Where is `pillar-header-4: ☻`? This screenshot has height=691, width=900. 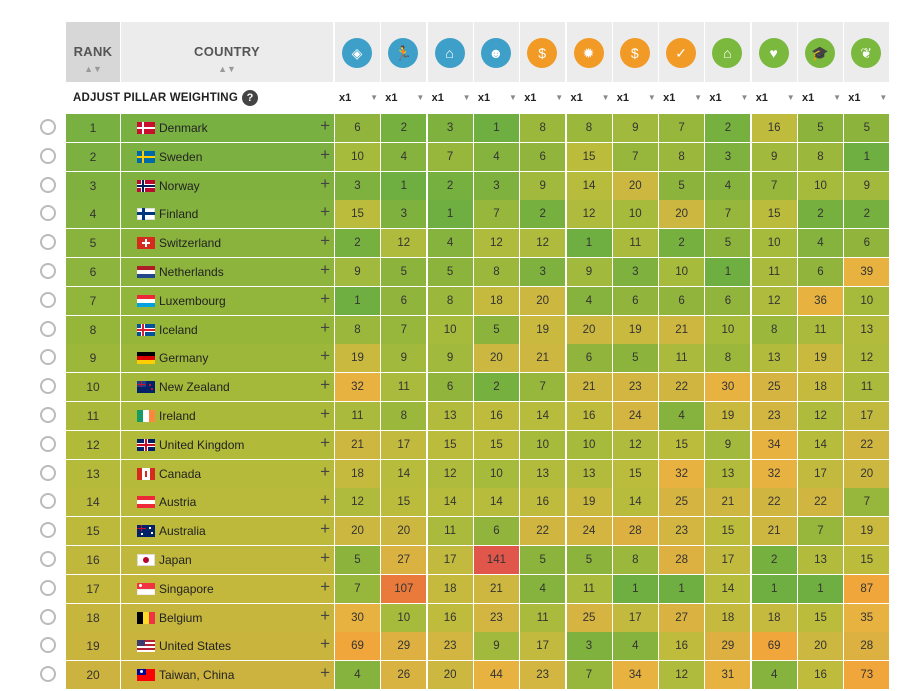
pillar-header-4: ☻ is located at coordinates (496, 52).